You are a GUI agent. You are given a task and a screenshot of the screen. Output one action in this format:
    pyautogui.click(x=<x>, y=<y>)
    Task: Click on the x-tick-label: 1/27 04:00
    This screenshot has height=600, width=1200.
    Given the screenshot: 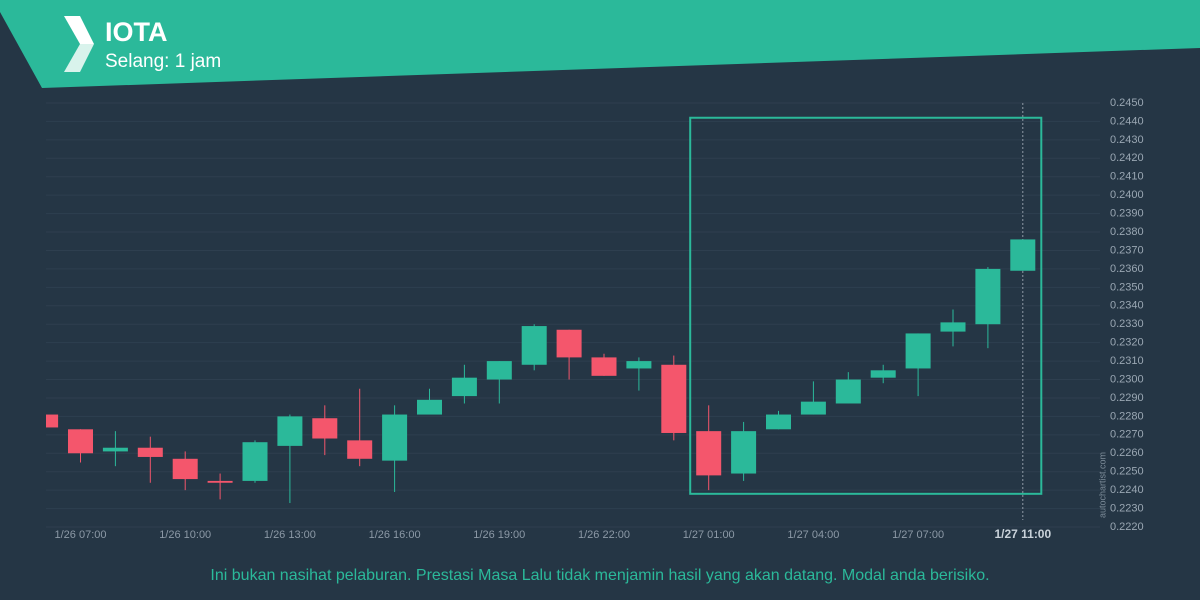 What is the action you would take?
    pyautogui.click(x=813, y=535)
    